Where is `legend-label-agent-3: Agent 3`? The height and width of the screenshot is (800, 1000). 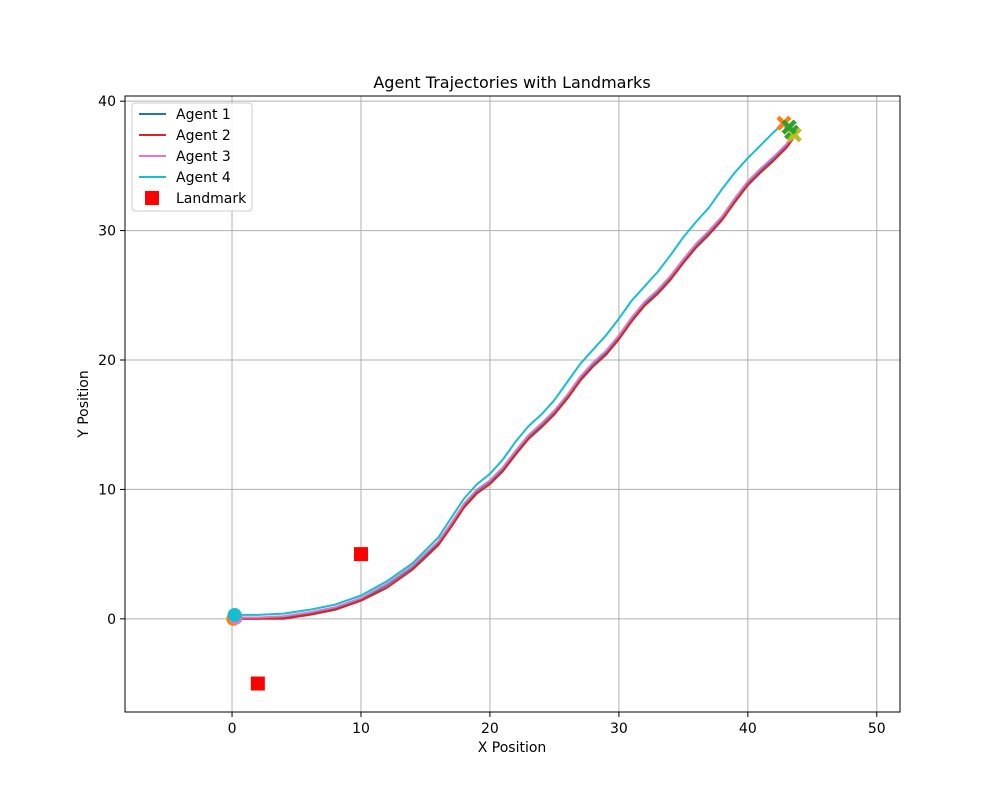 legend-label-agent-3: Agent 3 is located at coordinates (203, 157).